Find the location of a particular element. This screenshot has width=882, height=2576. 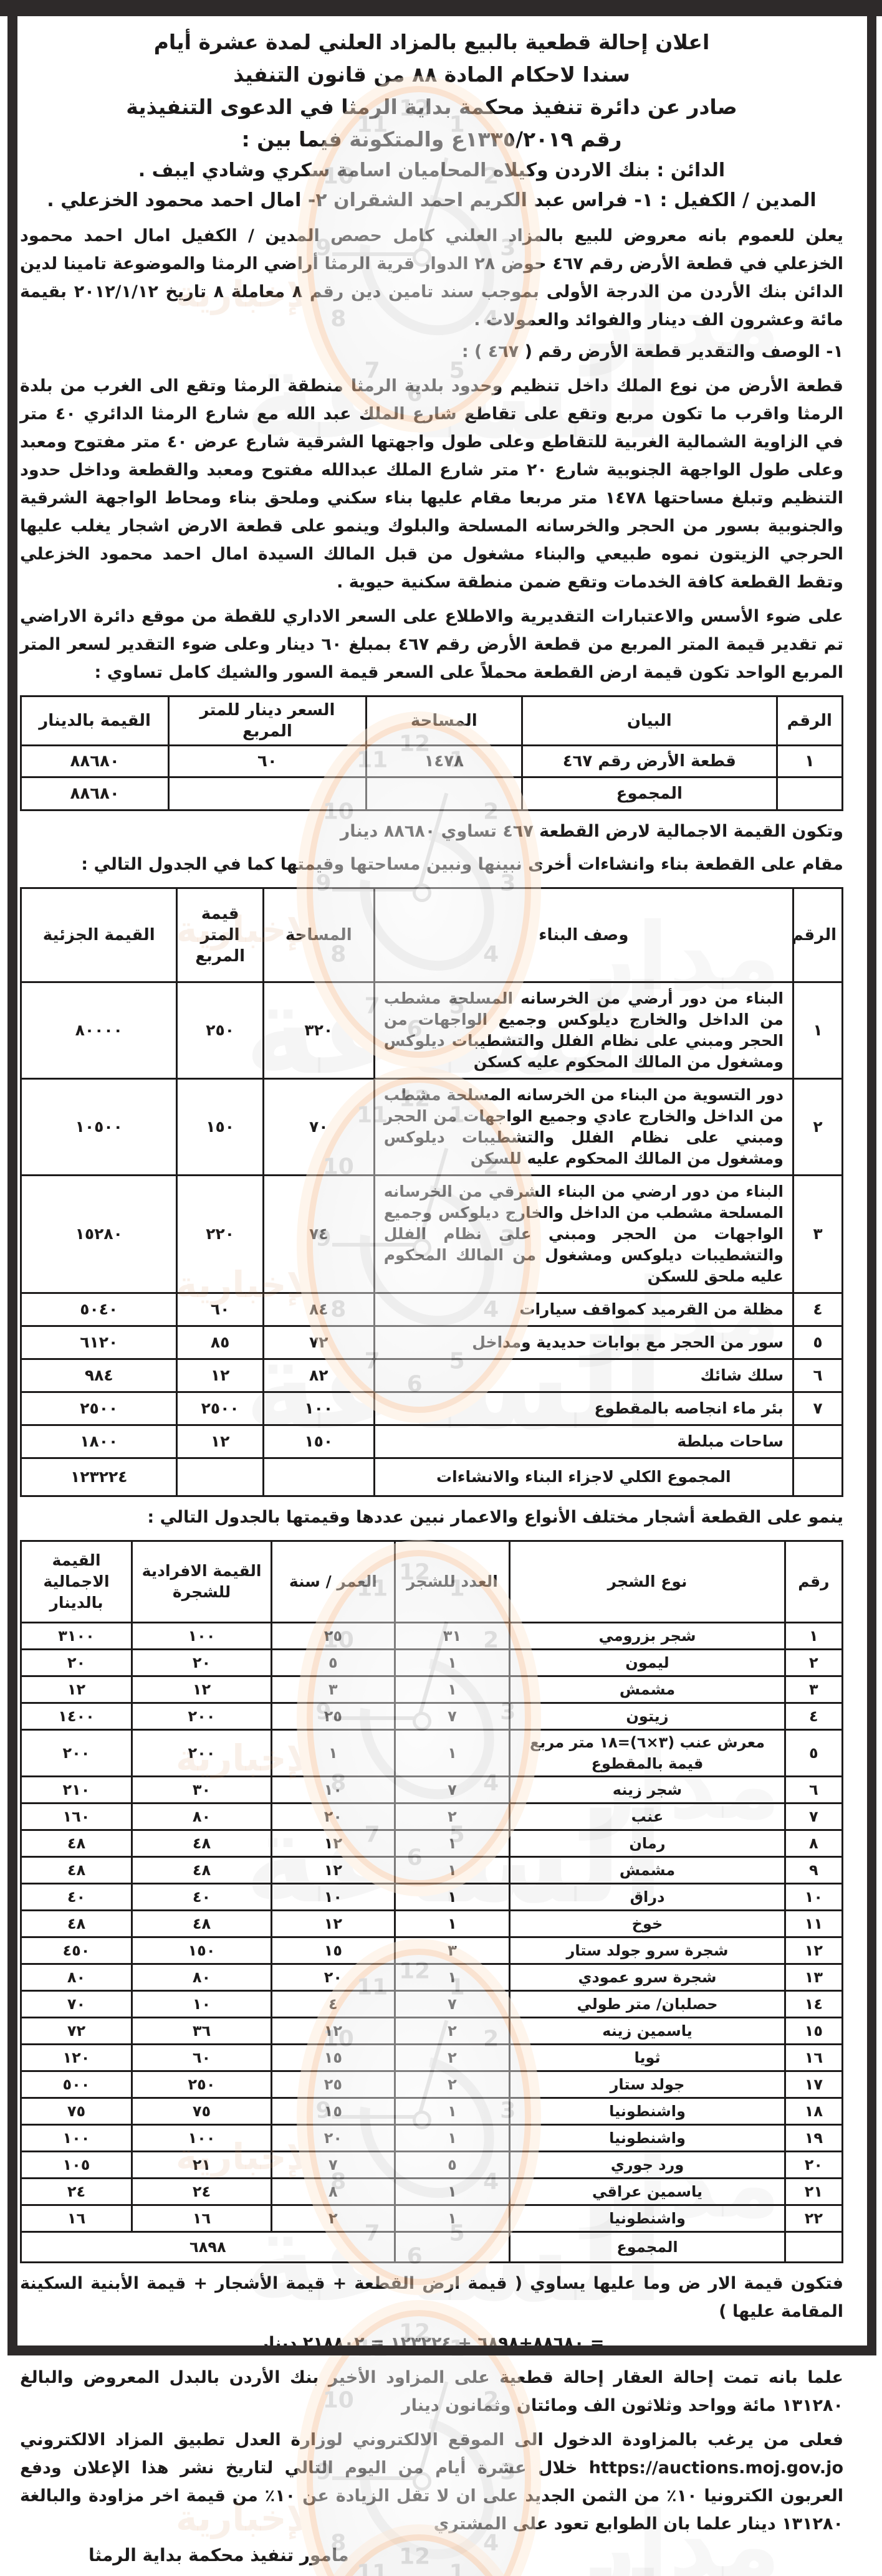

table-cell: ٢٥٠ is located at coordinates (220, 1030).